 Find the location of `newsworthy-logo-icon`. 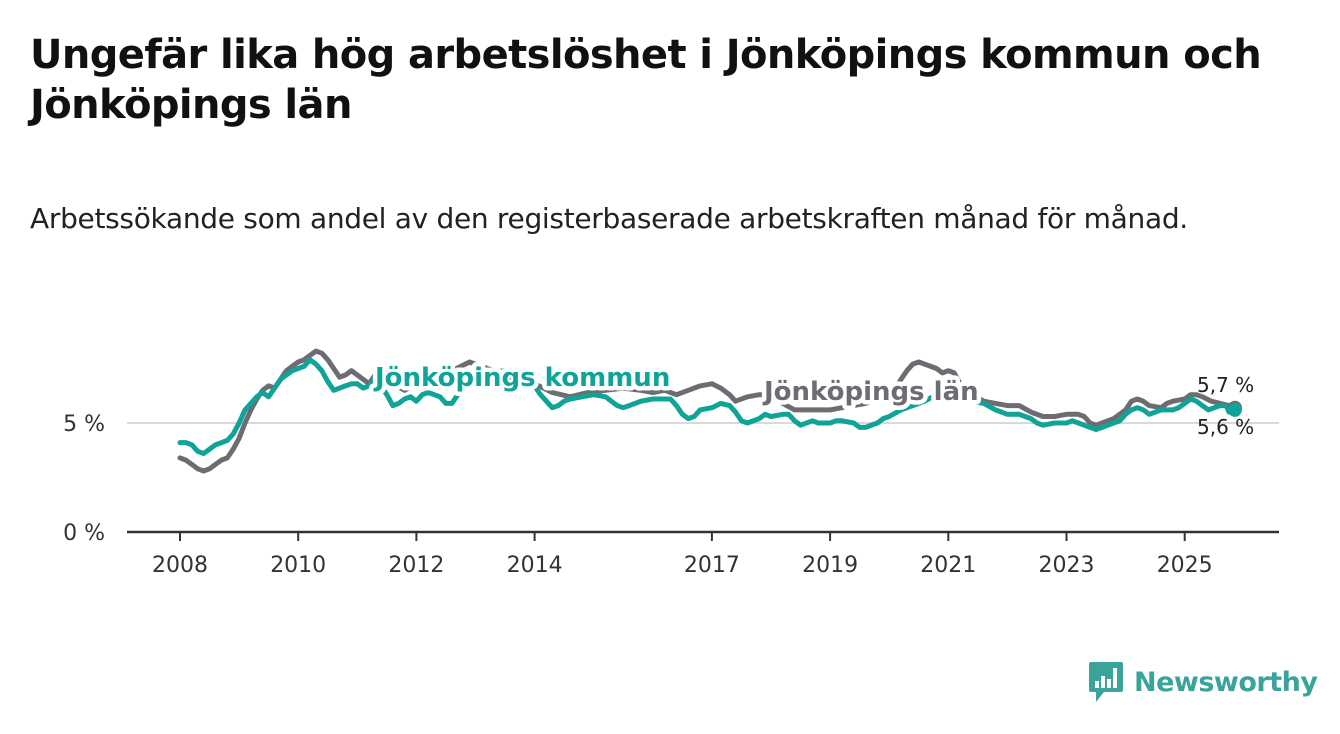

newsworthy-logo-icon is located at coordinates (1106, 682).